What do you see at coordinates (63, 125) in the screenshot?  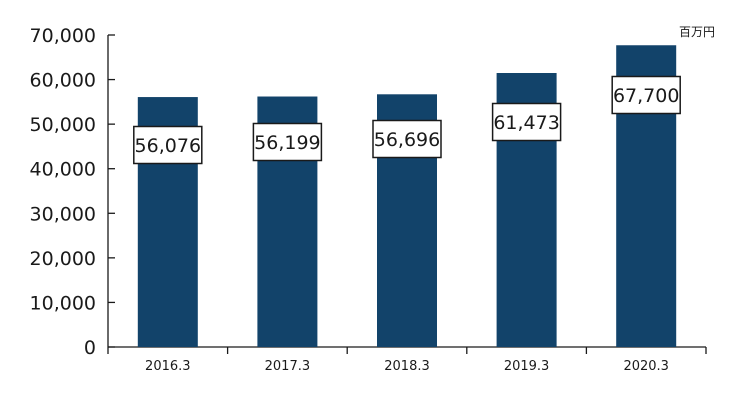 I see `y-tick-label: 50,000` at bounding box center [63, 125].